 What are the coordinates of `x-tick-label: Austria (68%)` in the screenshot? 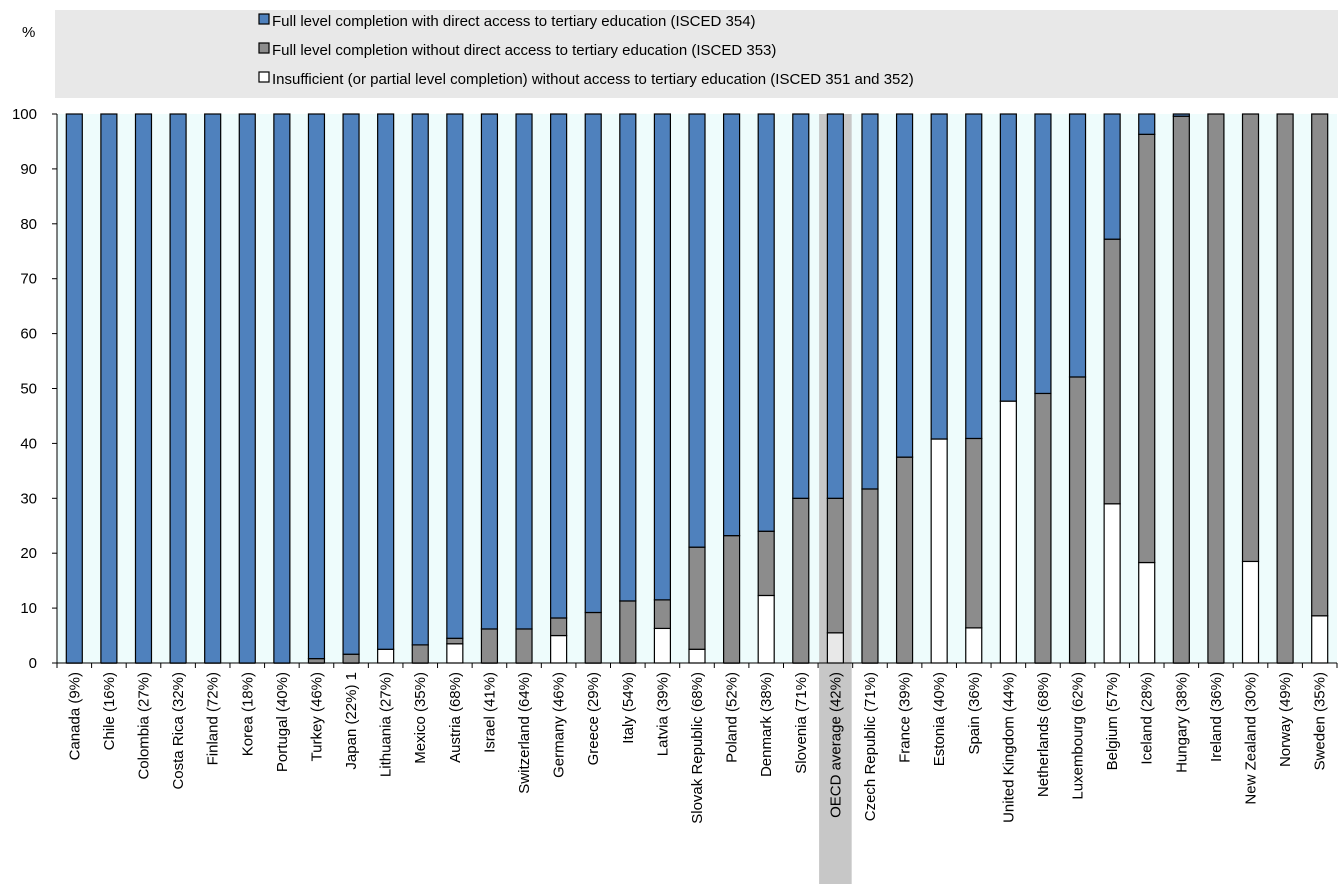 It's located at (455, 717).